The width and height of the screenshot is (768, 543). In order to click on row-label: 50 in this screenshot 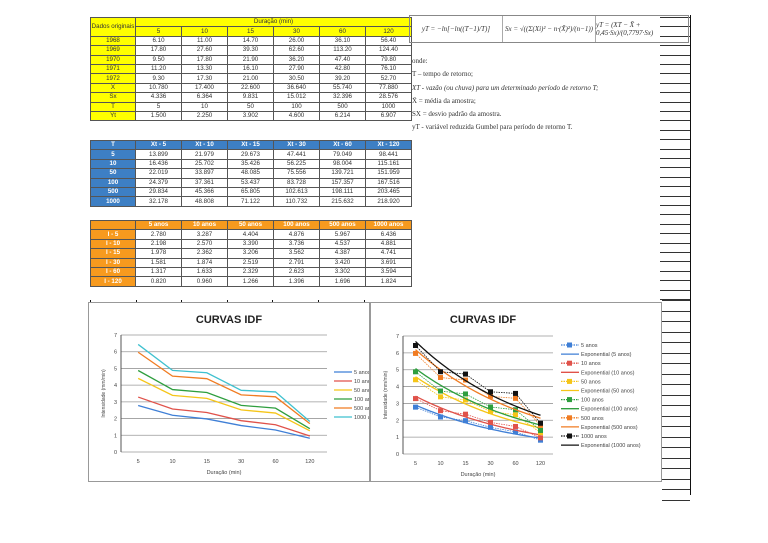, I will do `click(113, 173)`.